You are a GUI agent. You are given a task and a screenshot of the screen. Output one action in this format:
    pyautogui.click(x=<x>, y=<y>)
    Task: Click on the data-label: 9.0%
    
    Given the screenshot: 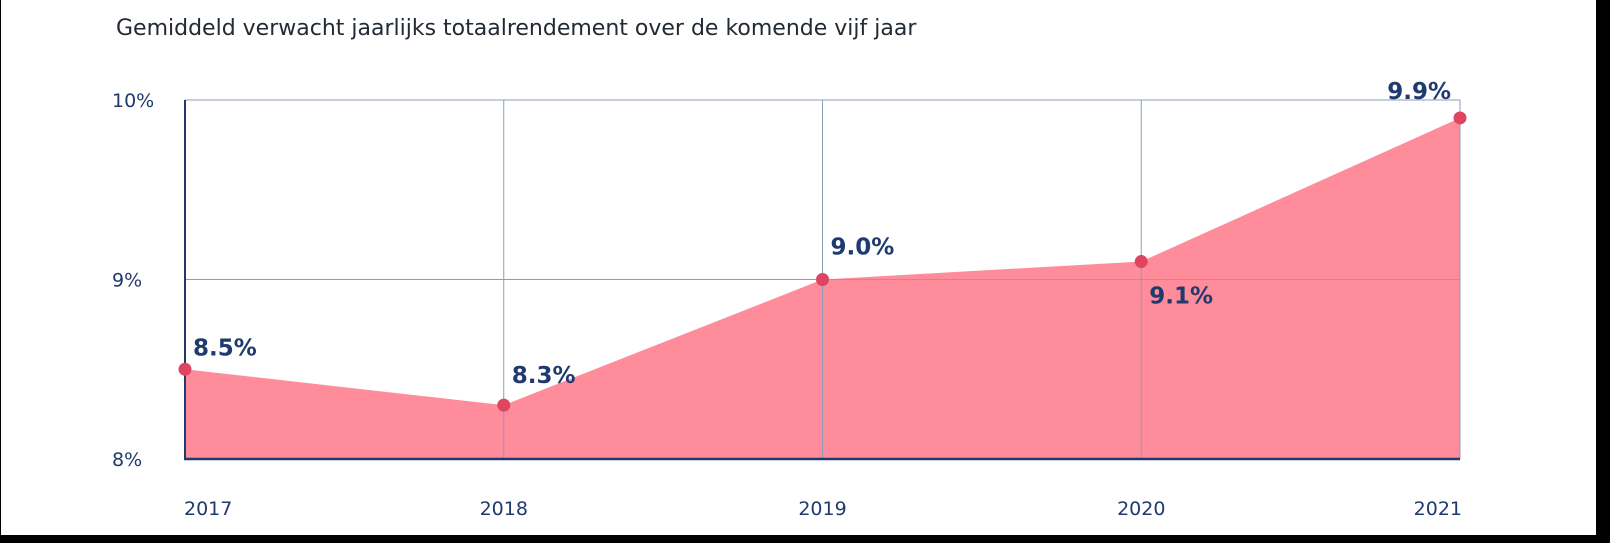 What is the action you would take?
    pyautogui.click(x=863, y=248)
    